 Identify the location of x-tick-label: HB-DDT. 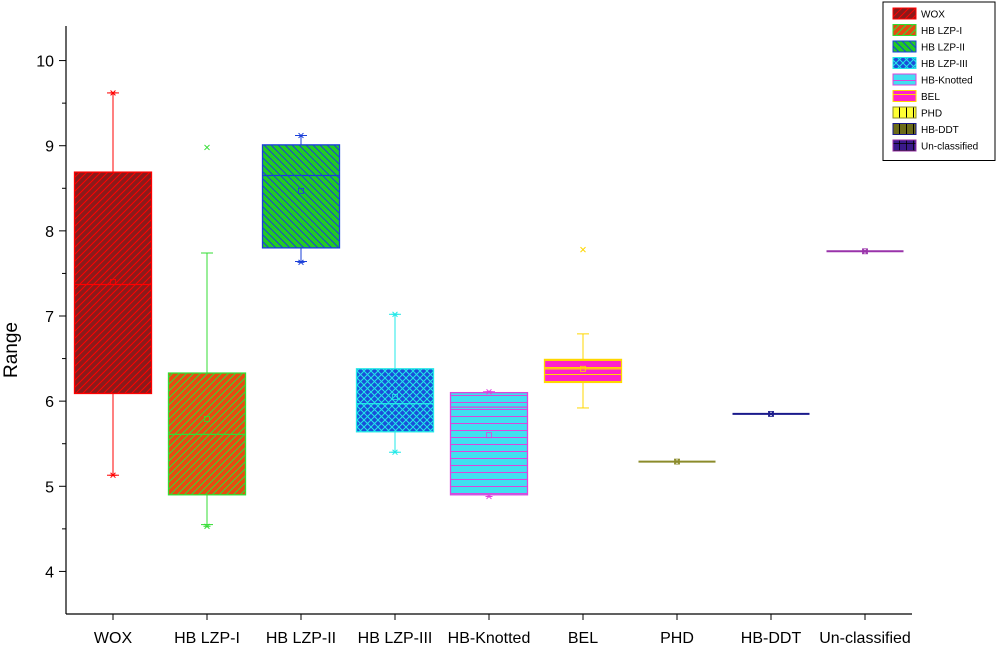
(771, 637).